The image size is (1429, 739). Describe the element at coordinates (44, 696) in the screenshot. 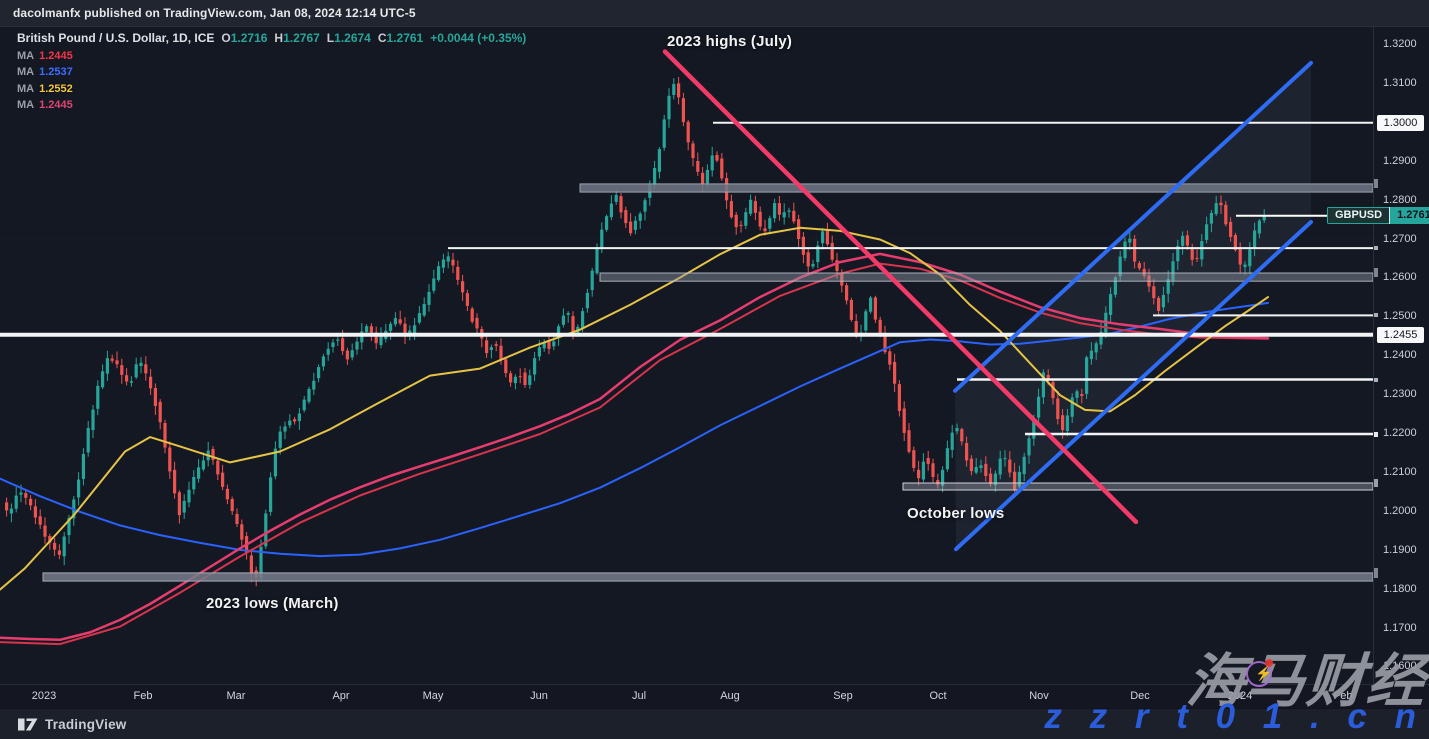

I see `time-axis-label: 2023` at that location.